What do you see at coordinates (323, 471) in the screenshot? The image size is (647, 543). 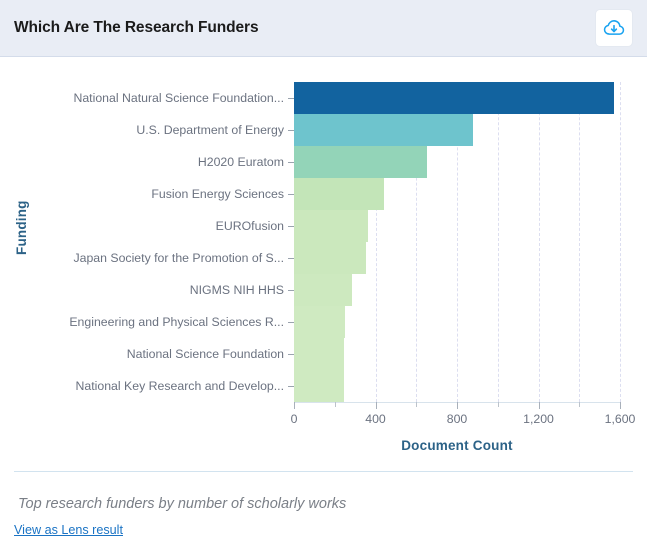 I see `footer-divider` at bounding box center [323, 471].